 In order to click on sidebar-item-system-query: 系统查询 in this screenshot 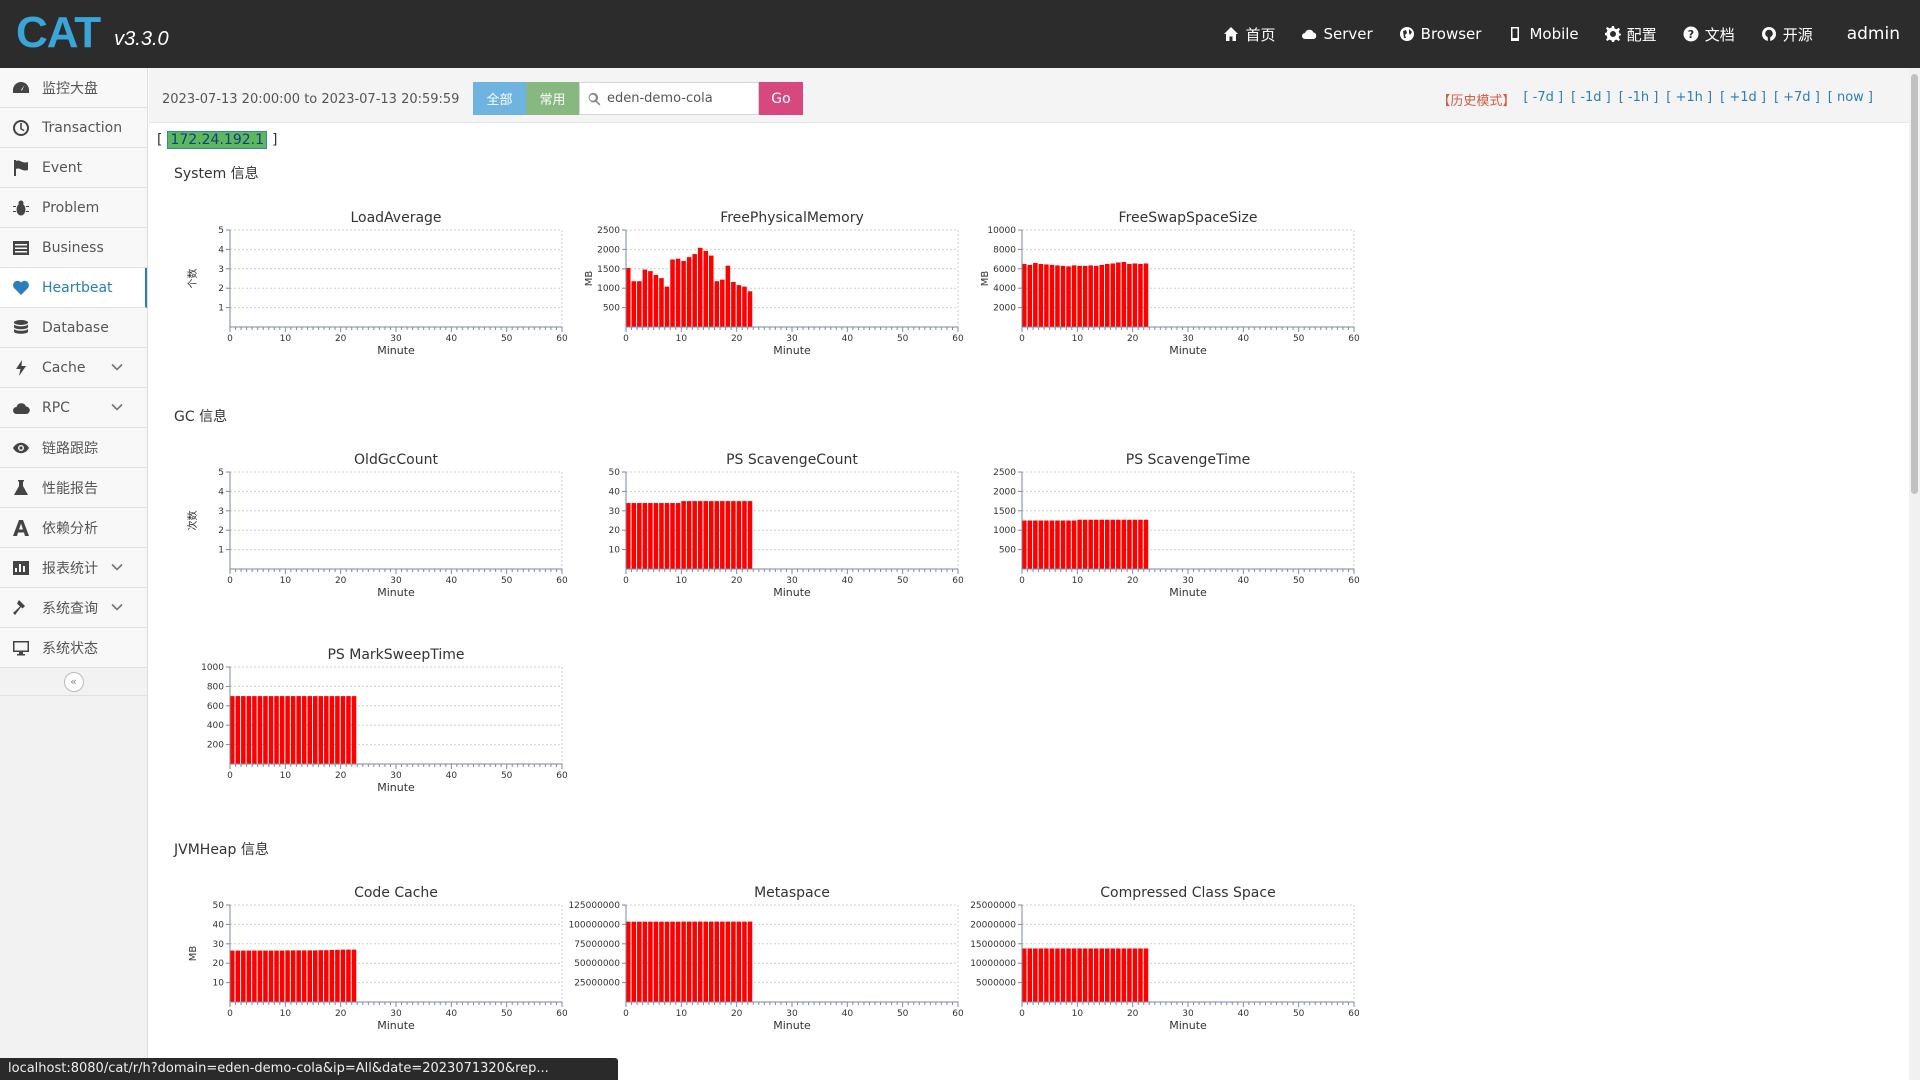, I will do `click(73, 608)`.